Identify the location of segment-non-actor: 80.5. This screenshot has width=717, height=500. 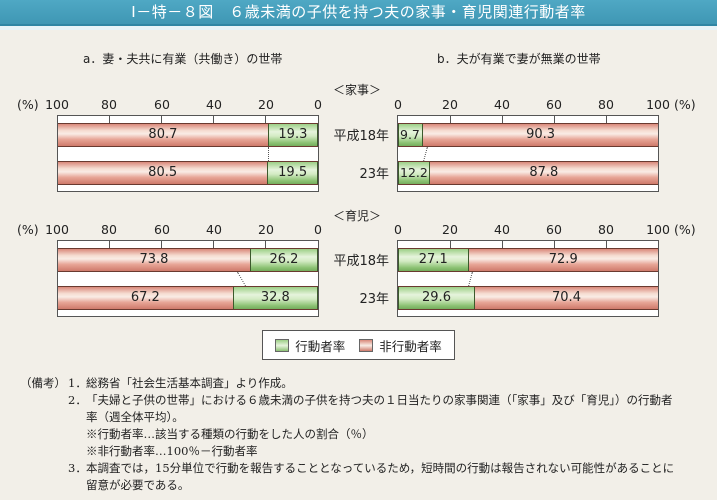
(163, 173).